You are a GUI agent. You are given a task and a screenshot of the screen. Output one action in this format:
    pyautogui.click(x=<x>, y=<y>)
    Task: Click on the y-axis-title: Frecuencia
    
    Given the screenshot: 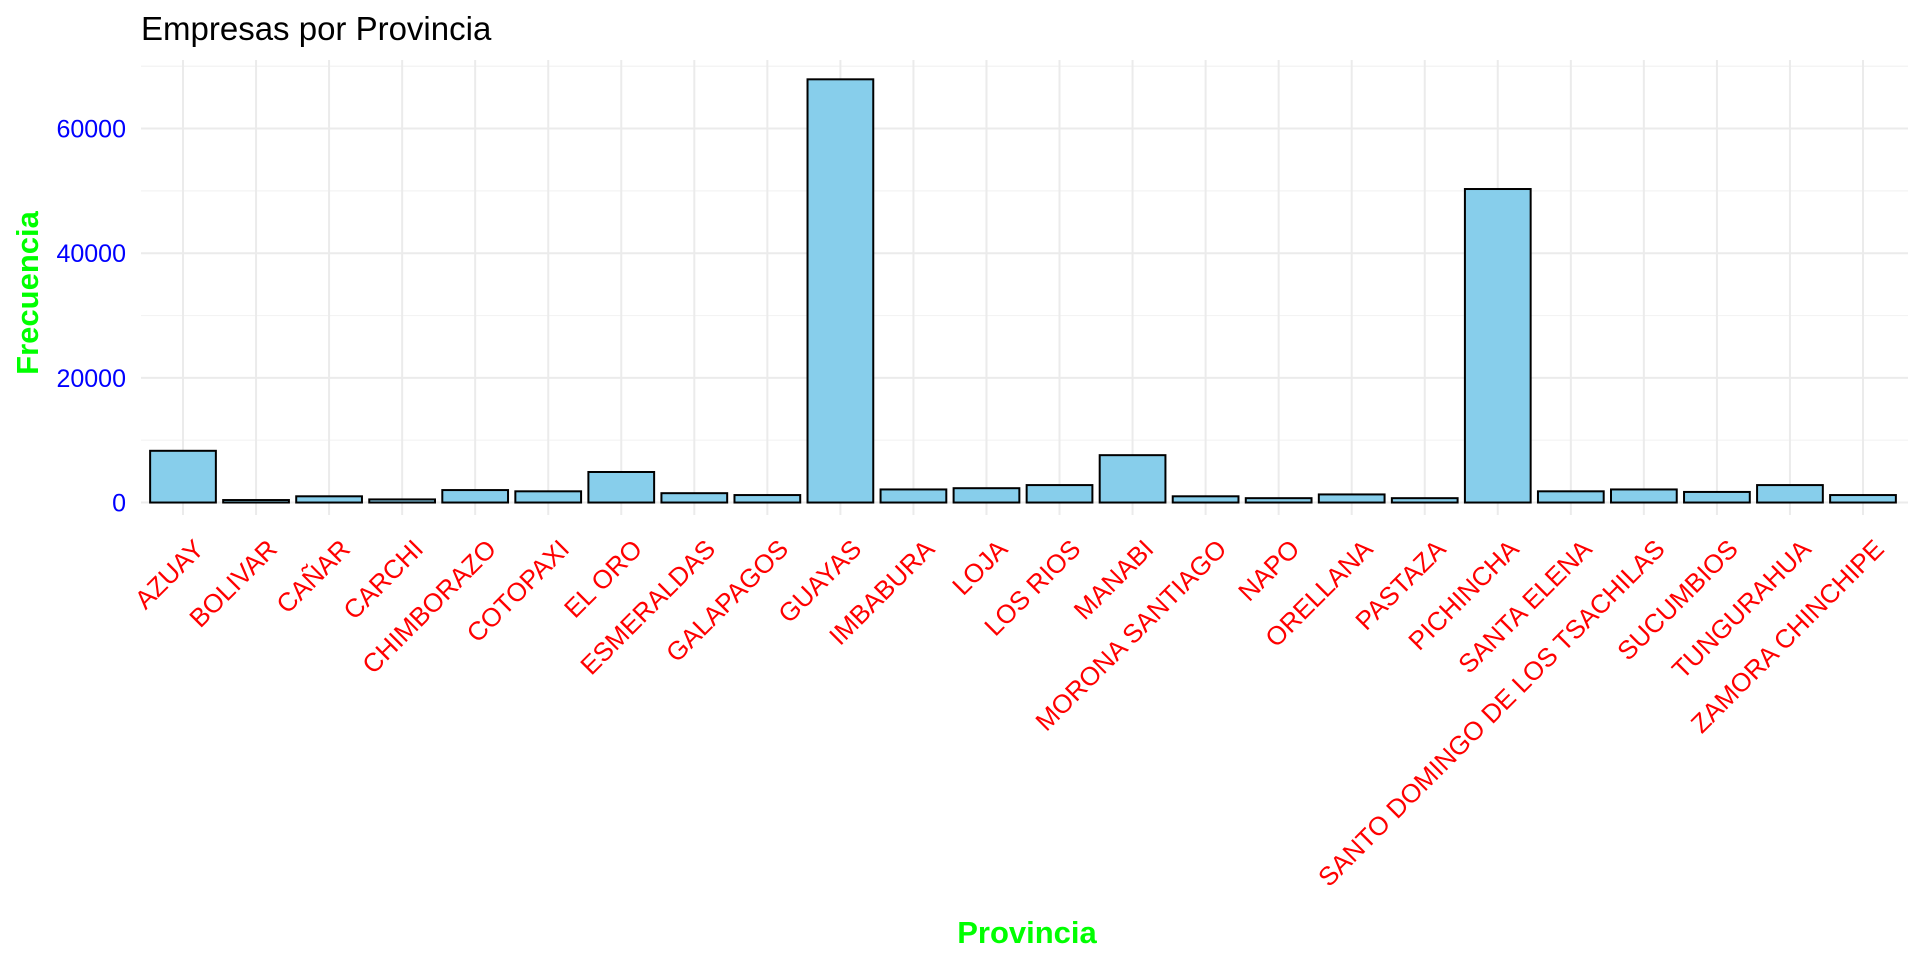 What is the action you would take?
    pyautogui.click(x=27, y=292)
    